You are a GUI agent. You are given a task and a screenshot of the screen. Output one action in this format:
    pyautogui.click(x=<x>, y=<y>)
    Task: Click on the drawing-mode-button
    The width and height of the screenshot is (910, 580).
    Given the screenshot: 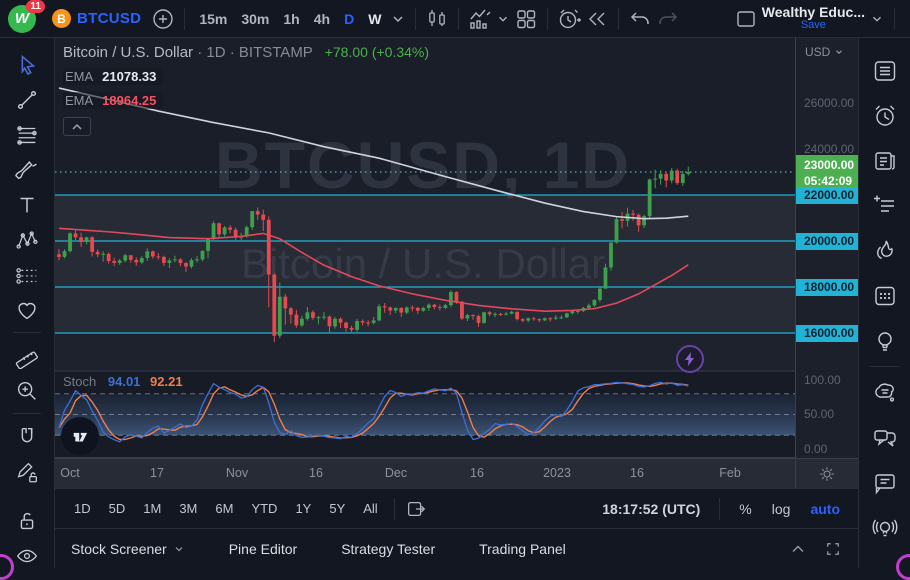 What is the action you would take?
    pyautogui.click(x=27, y=471)
    